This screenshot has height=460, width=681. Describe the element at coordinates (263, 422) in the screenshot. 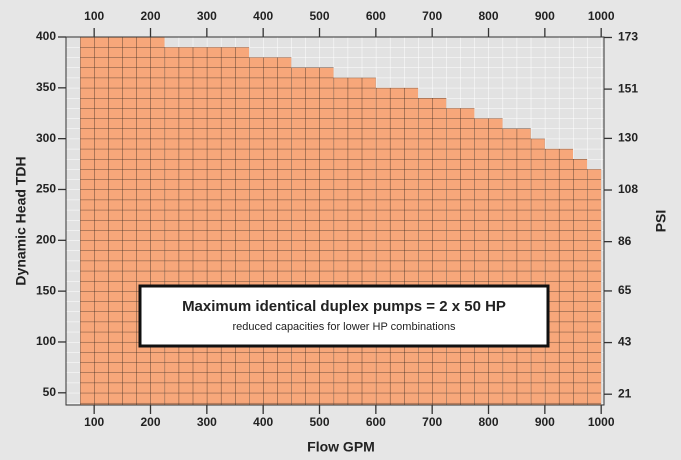

I see `x-tick-label: 400` at that location.